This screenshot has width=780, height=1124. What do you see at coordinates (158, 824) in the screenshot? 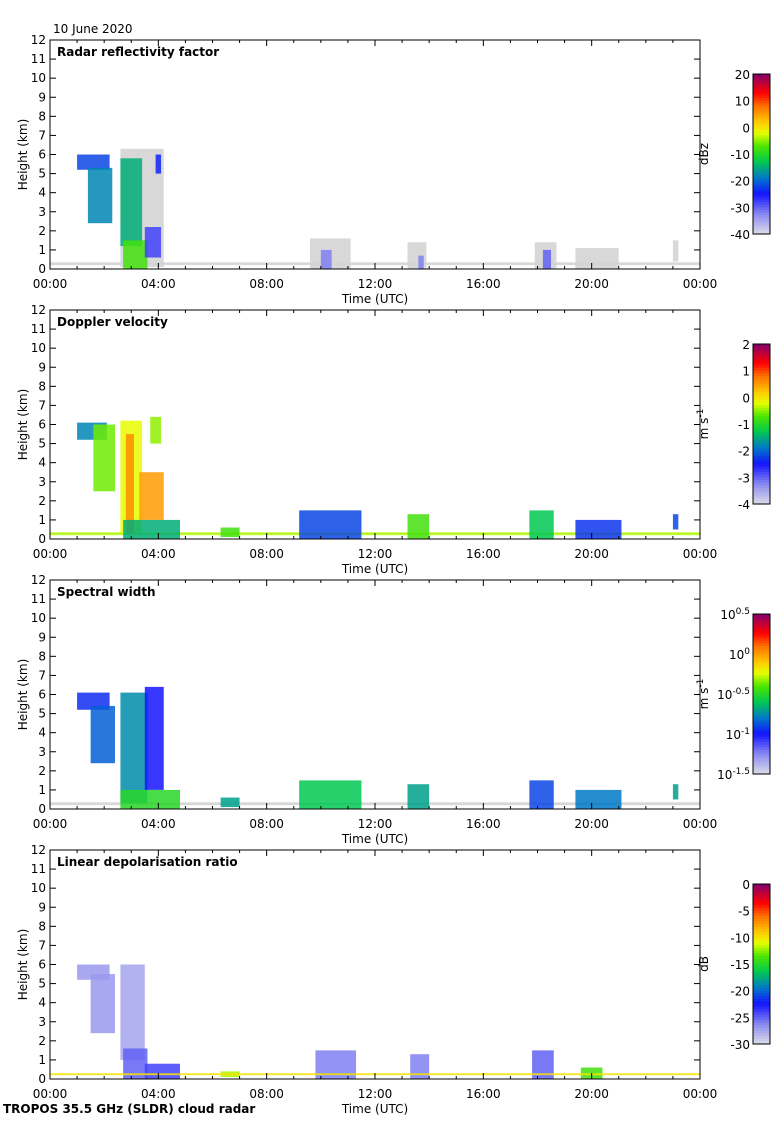
I see `x-tick-label: 04:00` at bounding box center [158, 824].